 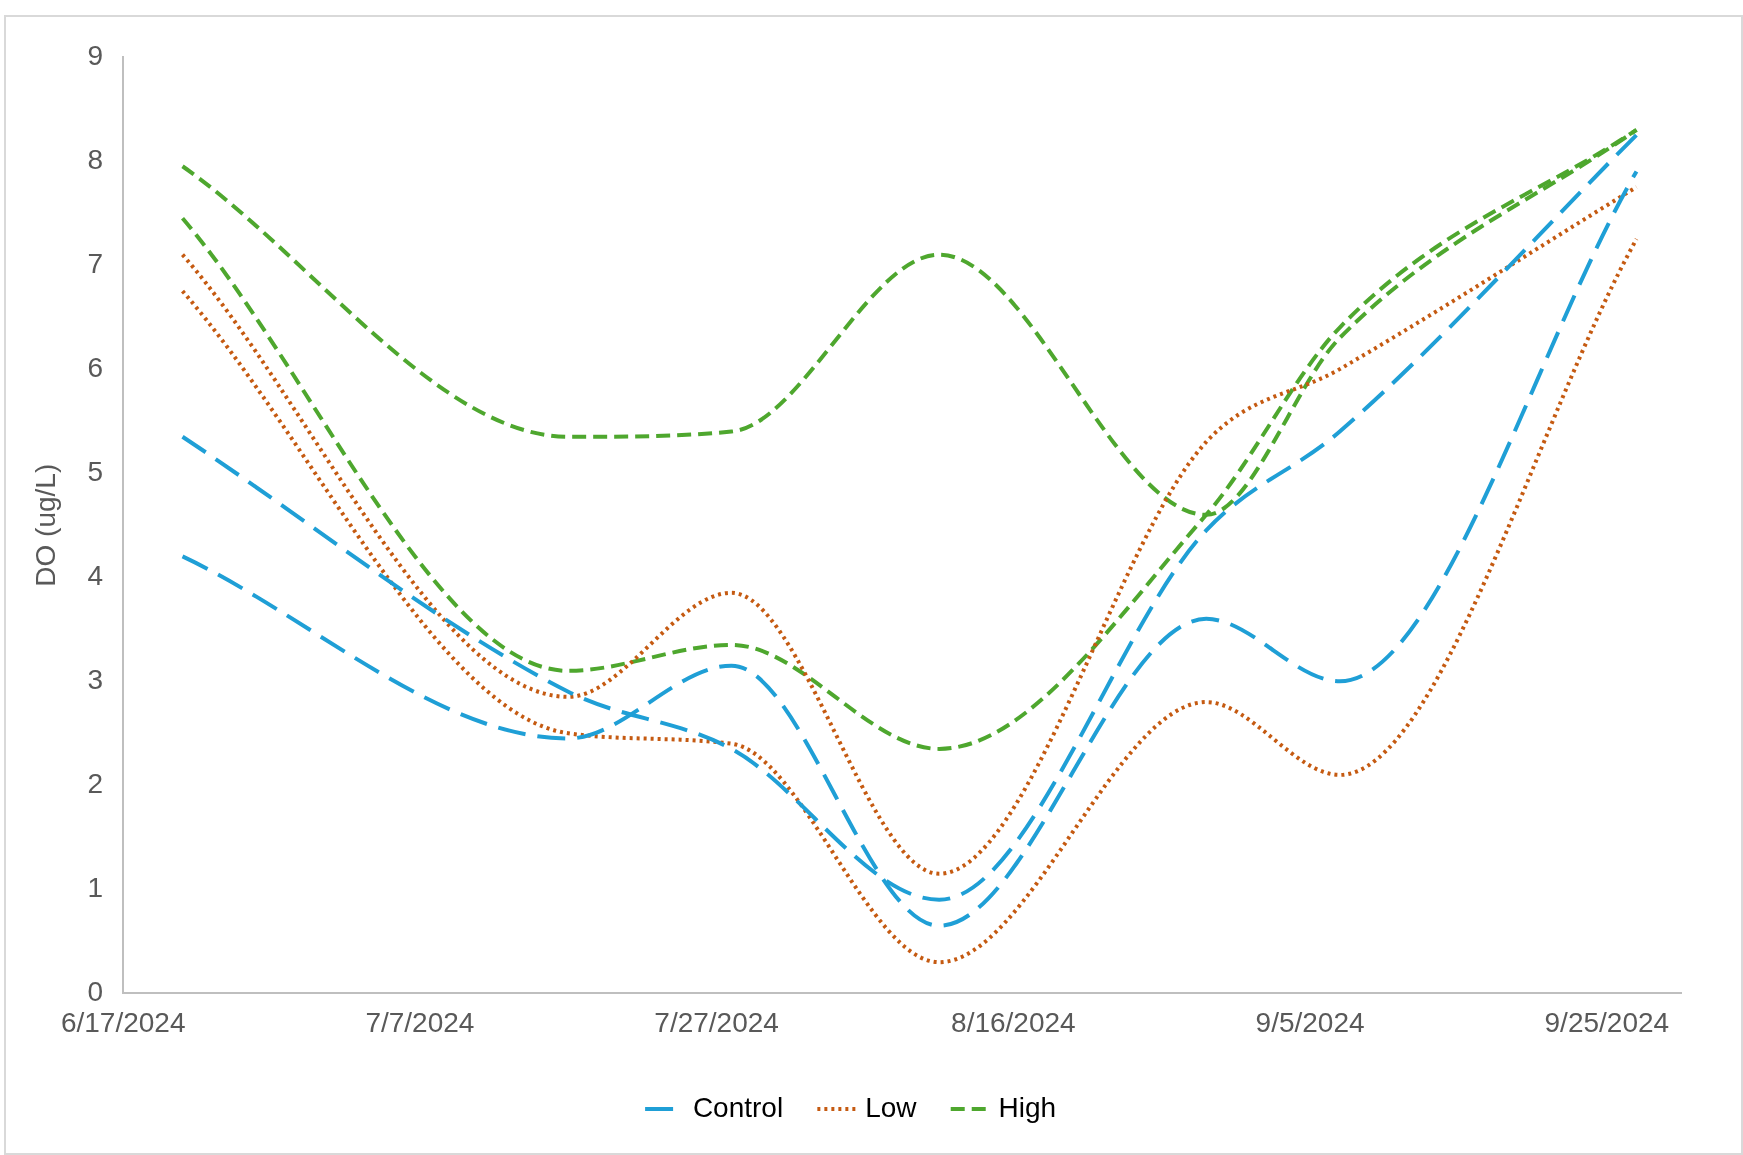 What do you see at coordinates (95, 679) in the screenshot?
I see `y-tick-label: 3` at bounding box center [95, 679].